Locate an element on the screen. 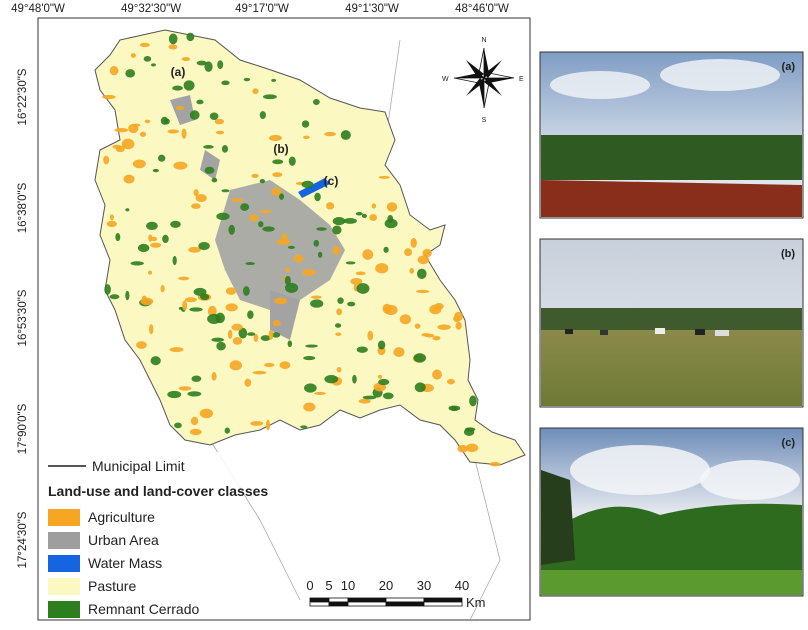  photo-label: (a) is located at coordinates (789, 67).